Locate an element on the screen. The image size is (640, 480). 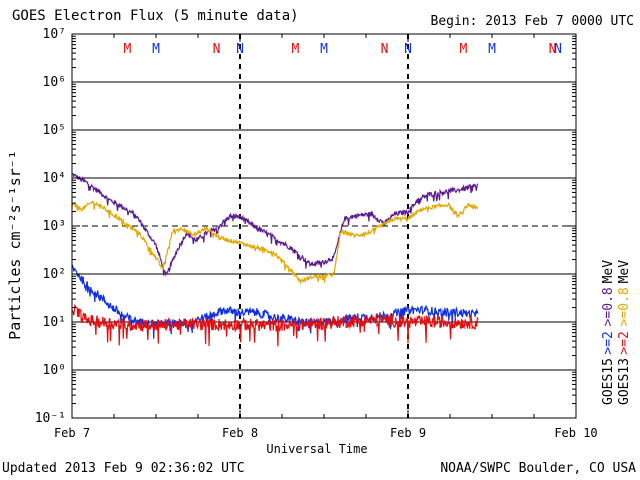
x-tick-label: Feb 8 is located at coordinates (240, 433).